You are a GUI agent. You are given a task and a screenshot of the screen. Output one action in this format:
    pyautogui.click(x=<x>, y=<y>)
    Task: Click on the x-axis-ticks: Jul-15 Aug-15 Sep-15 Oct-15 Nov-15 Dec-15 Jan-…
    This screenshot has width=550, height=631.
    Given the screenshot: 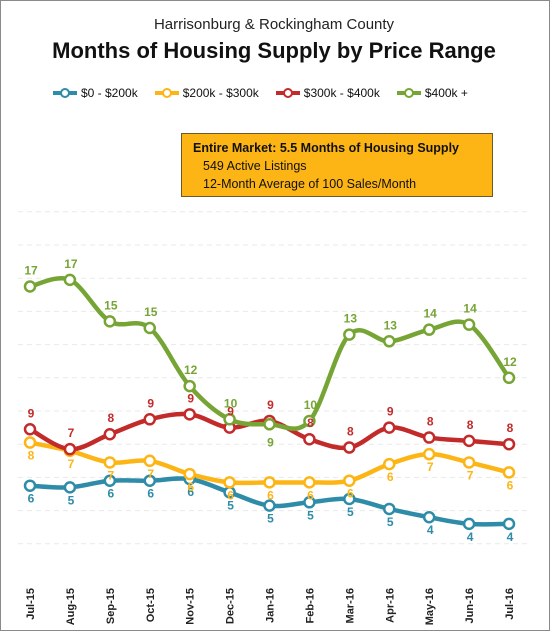 What is the action you would take?
    pyautogui.click(x=270, y=606)
    